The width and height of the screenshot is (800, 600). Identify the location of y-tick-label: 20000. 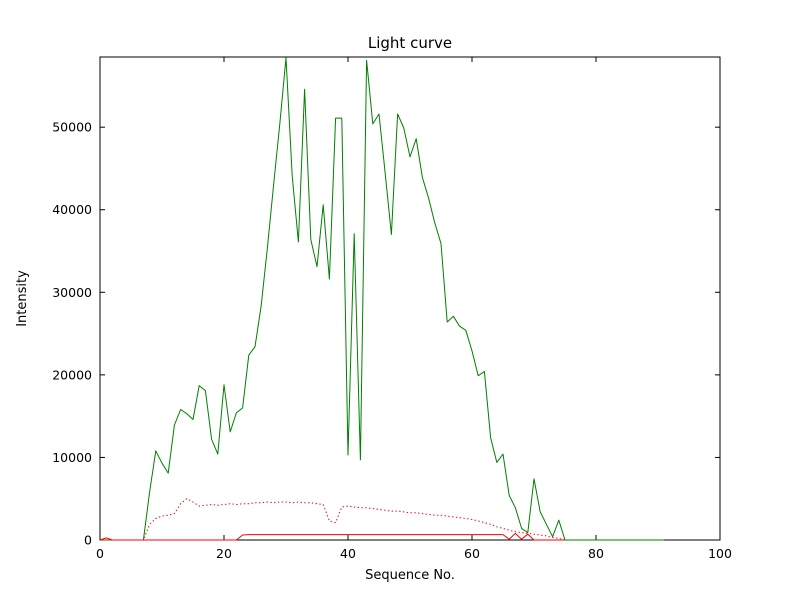
(72, 374).